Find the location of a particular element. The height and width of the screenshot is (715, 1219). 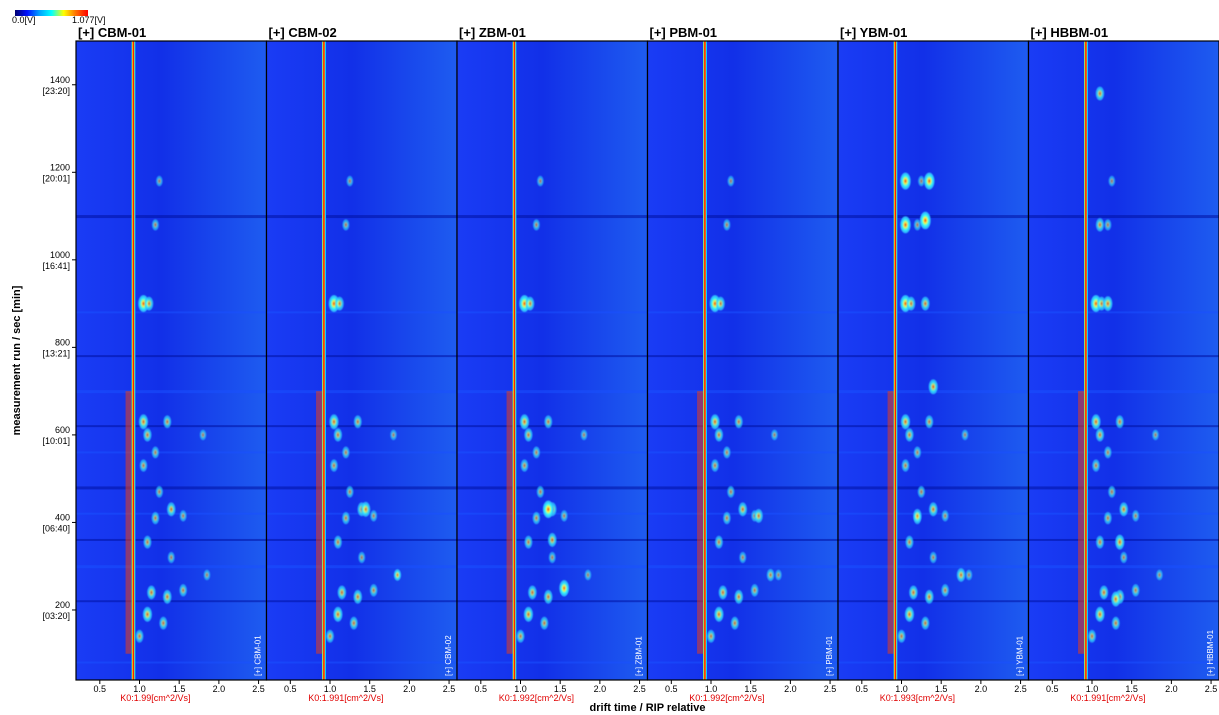

rip-line is located at coordinates (1086, 360).